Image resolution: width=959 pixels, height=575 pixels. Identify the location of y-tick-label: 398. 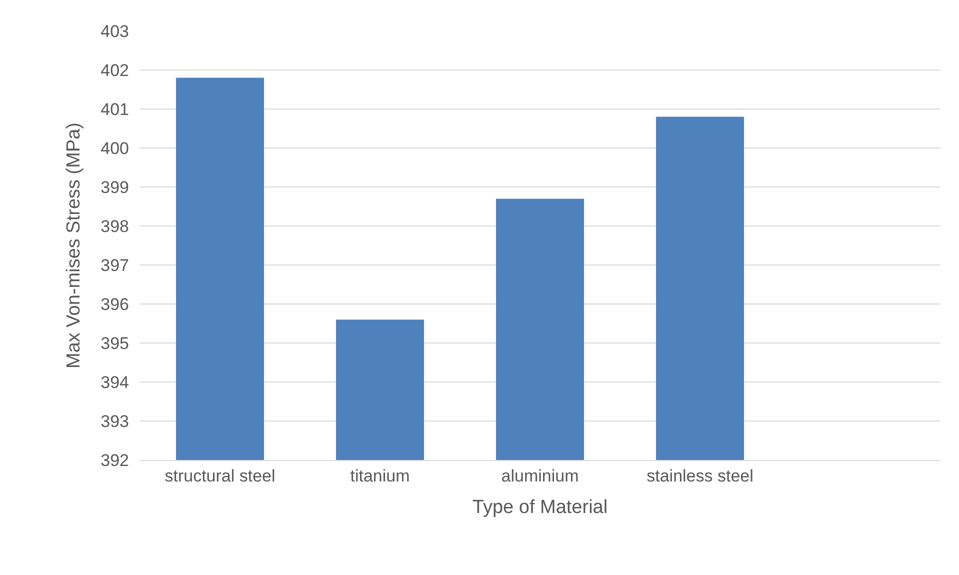
(114, 226).